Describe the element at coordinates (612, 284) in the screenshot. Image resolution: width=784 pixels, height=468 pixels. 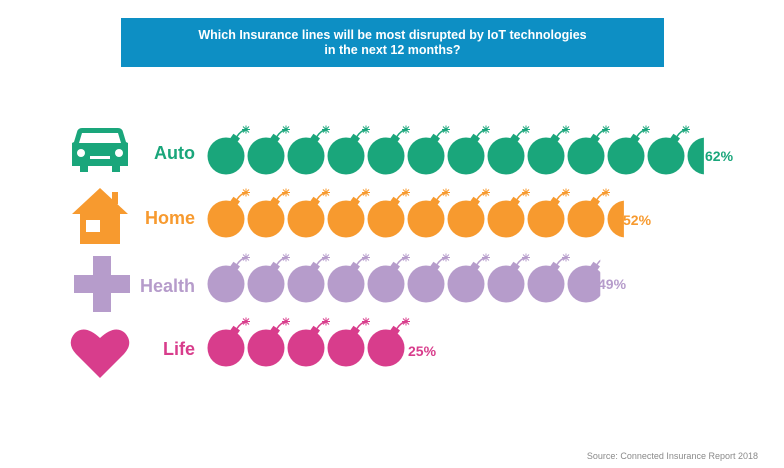
I see `value-label-health: 49%` at that location.